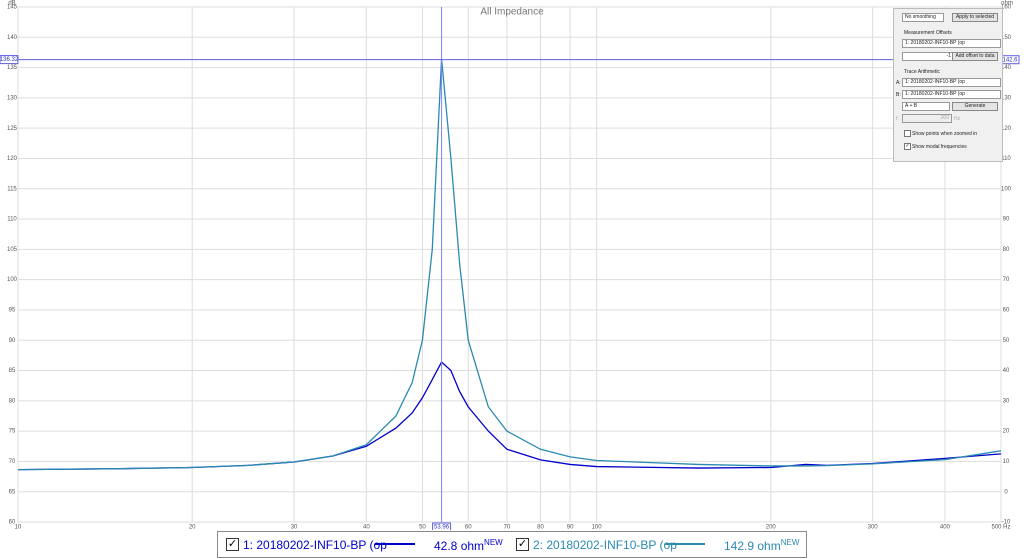 The width and height of the screenshot is (1024, 559). I want to click on legend-readout: 142.9 ohmNEW, so click(761, 545).